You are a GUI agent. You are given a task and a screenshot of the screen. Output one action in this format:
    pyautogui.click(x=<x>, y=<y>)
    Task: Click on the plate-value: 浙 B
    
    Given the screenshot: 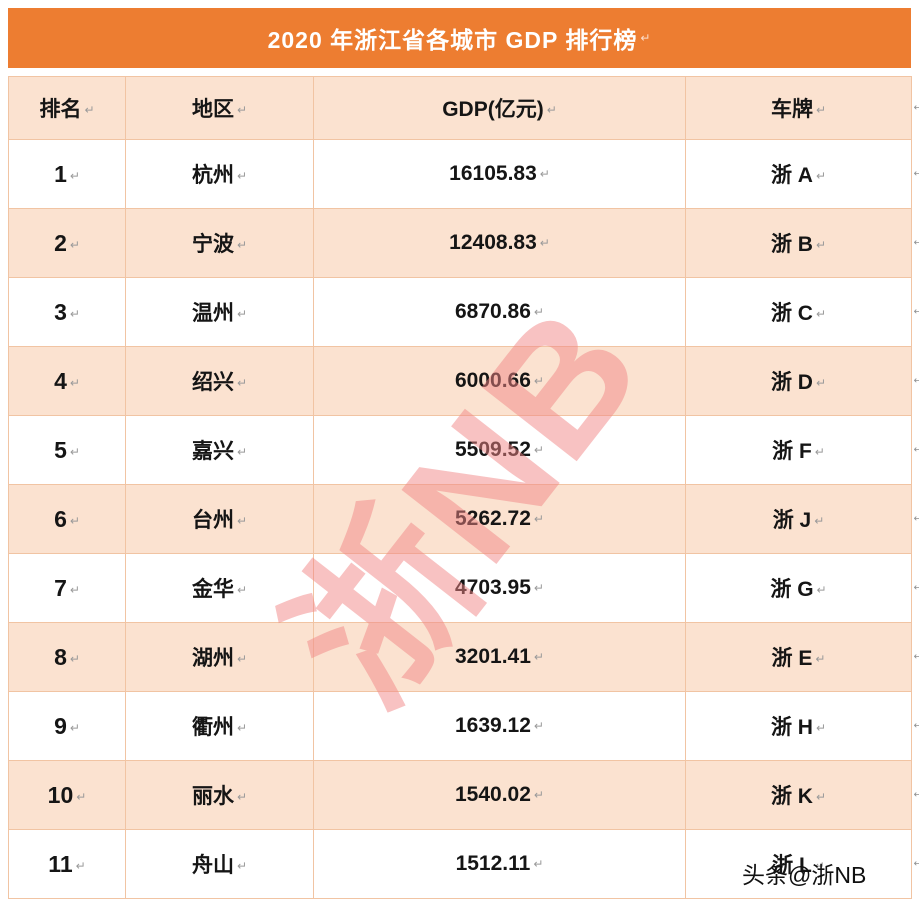 What is the action you would take?
    pyautogui.click(x=791, y=244)
    